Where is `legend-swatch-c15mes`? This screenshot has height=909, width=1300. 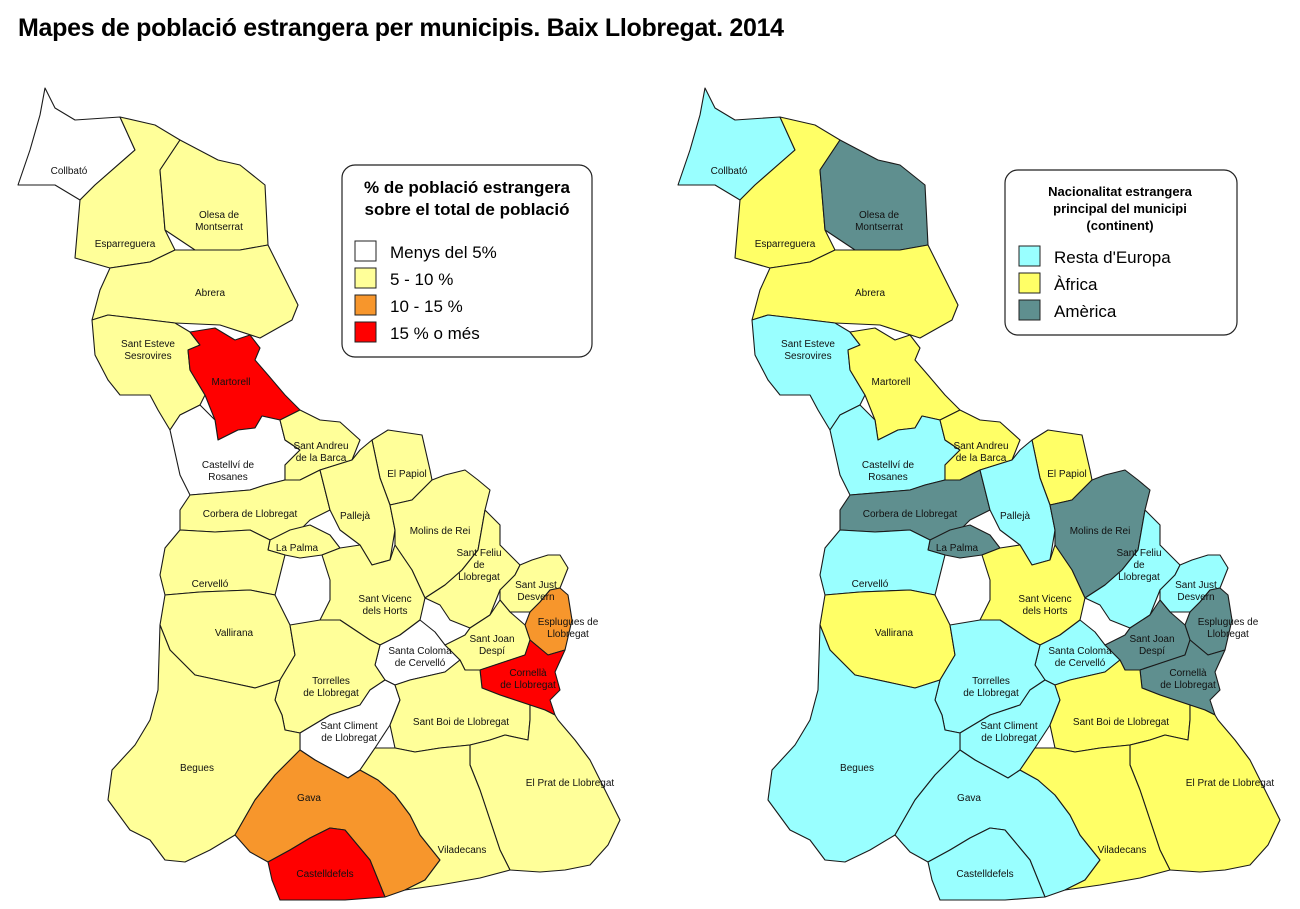
legend-swatch-c15mes is located at coordinates (365, 332).